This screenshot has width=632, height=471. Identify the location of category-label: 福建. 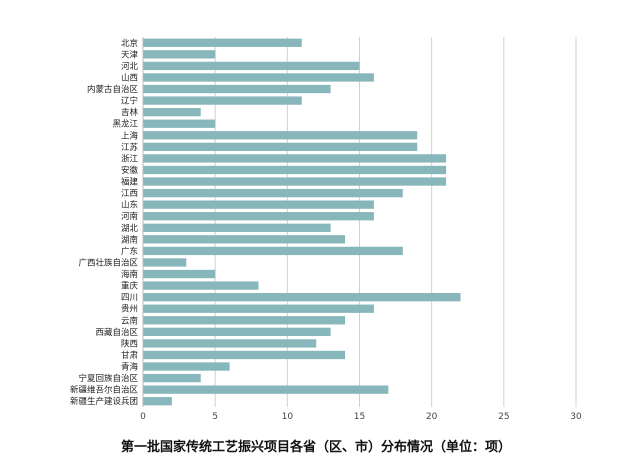
(130, 182).